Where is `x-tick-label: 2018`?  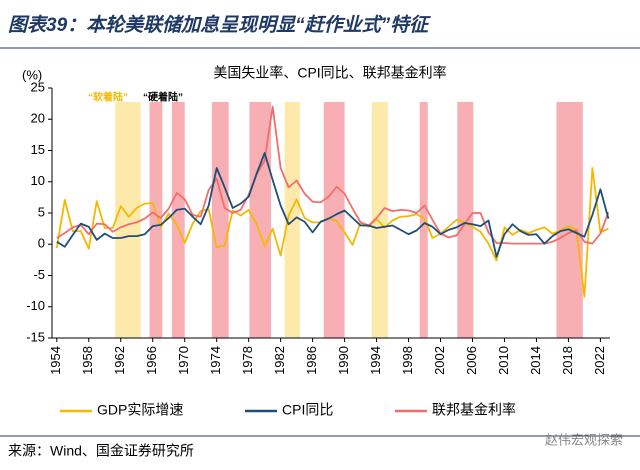 x-tick-label: 2018 is located at coordinates (567, 360).